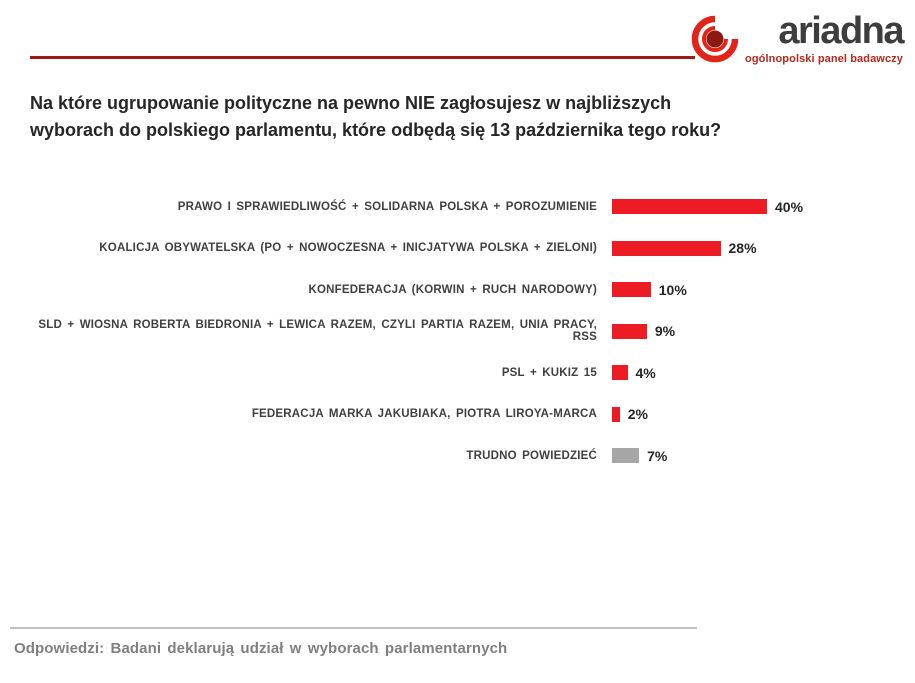  I want to click on chart-row: TRUDNO POWIEDZIEĆ 7%, so click(457, 456).